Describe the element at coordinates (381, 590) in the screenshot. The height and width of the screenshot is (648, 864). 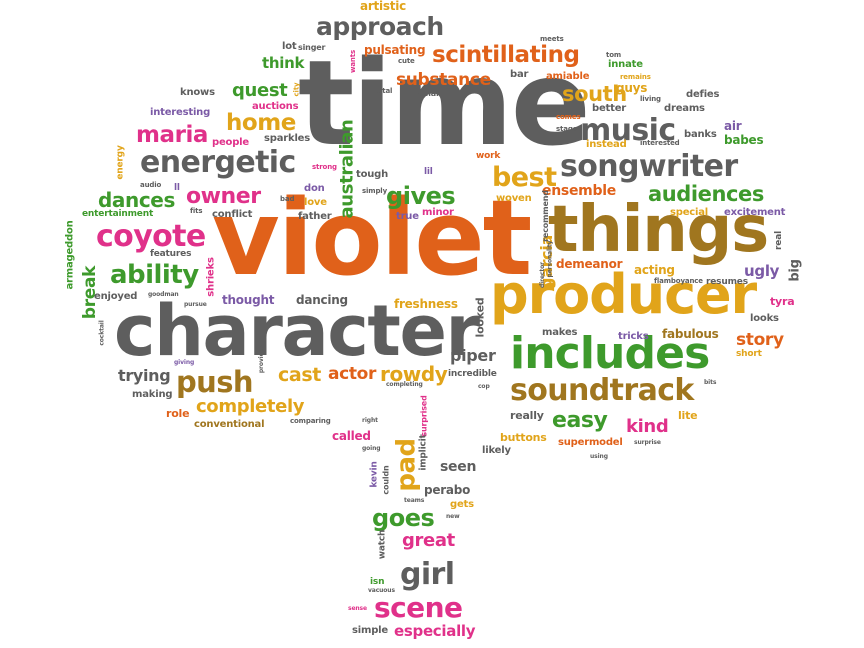
I see `word-vacuous: vacuous` at that location.